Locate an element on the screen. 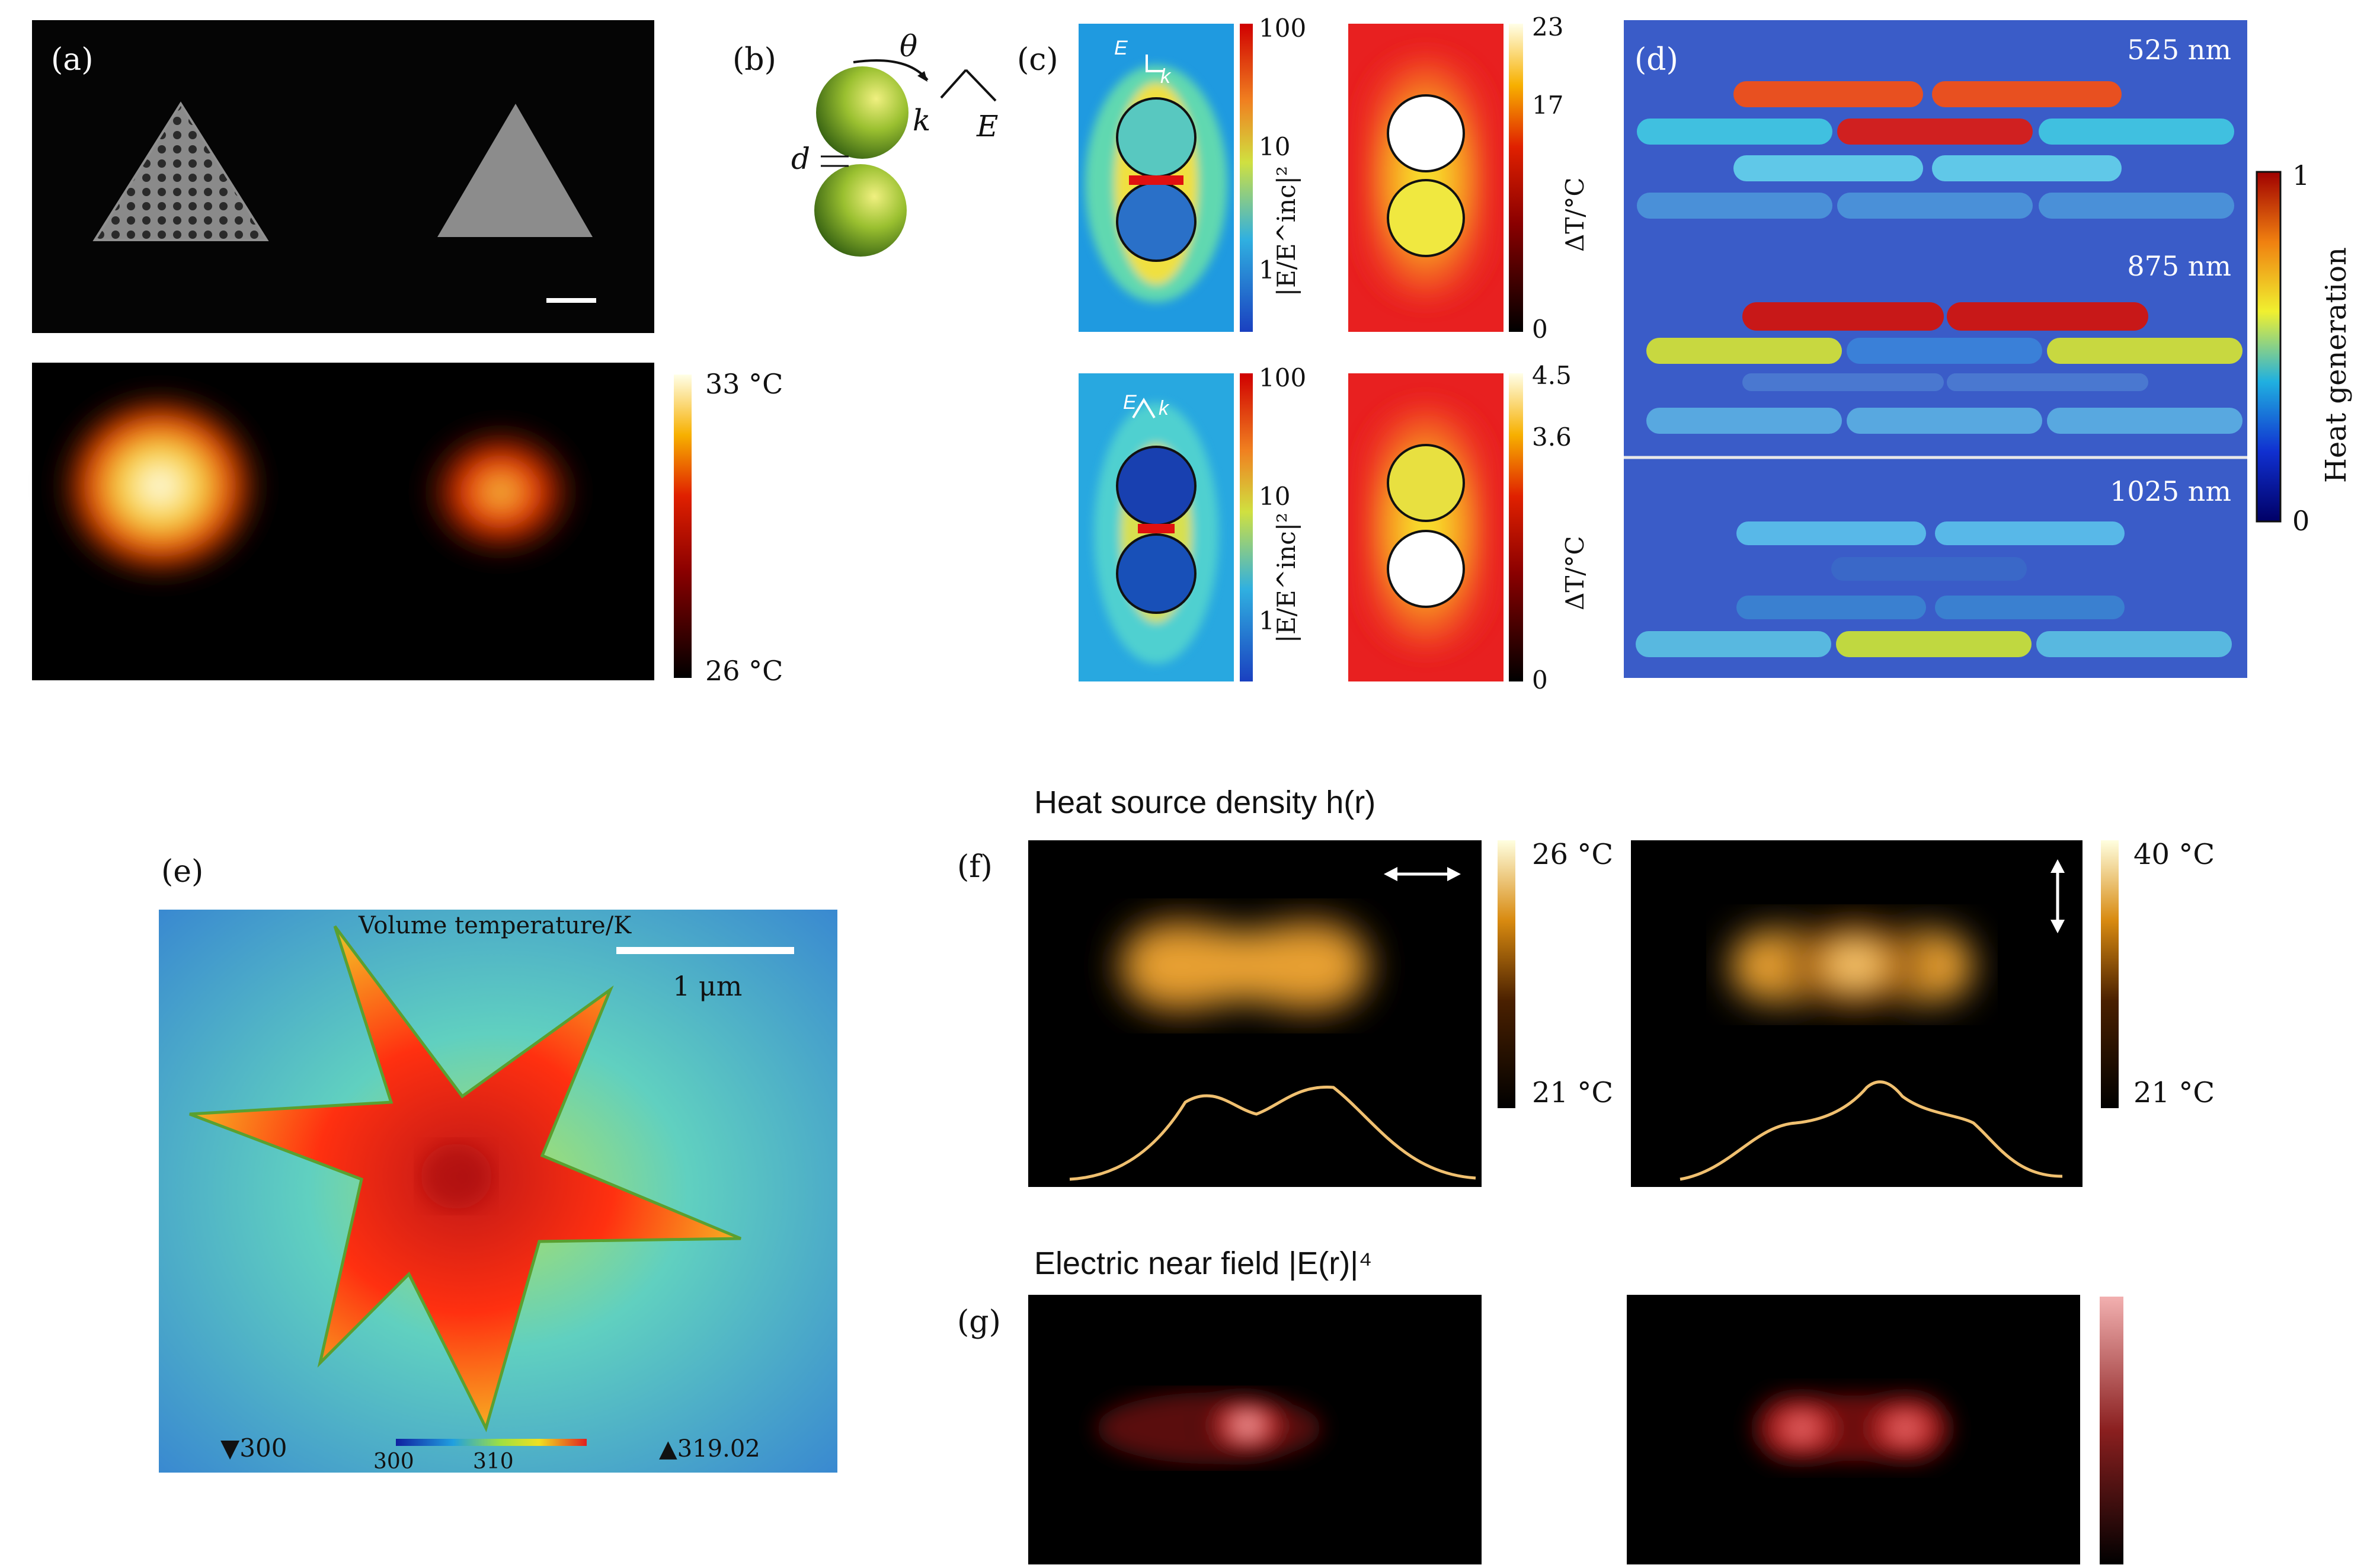 Image resolution: width=2380 pixels, height=1568 pixels. wavelength-1025: 1025 nm is located at coordinates (2170, 491).